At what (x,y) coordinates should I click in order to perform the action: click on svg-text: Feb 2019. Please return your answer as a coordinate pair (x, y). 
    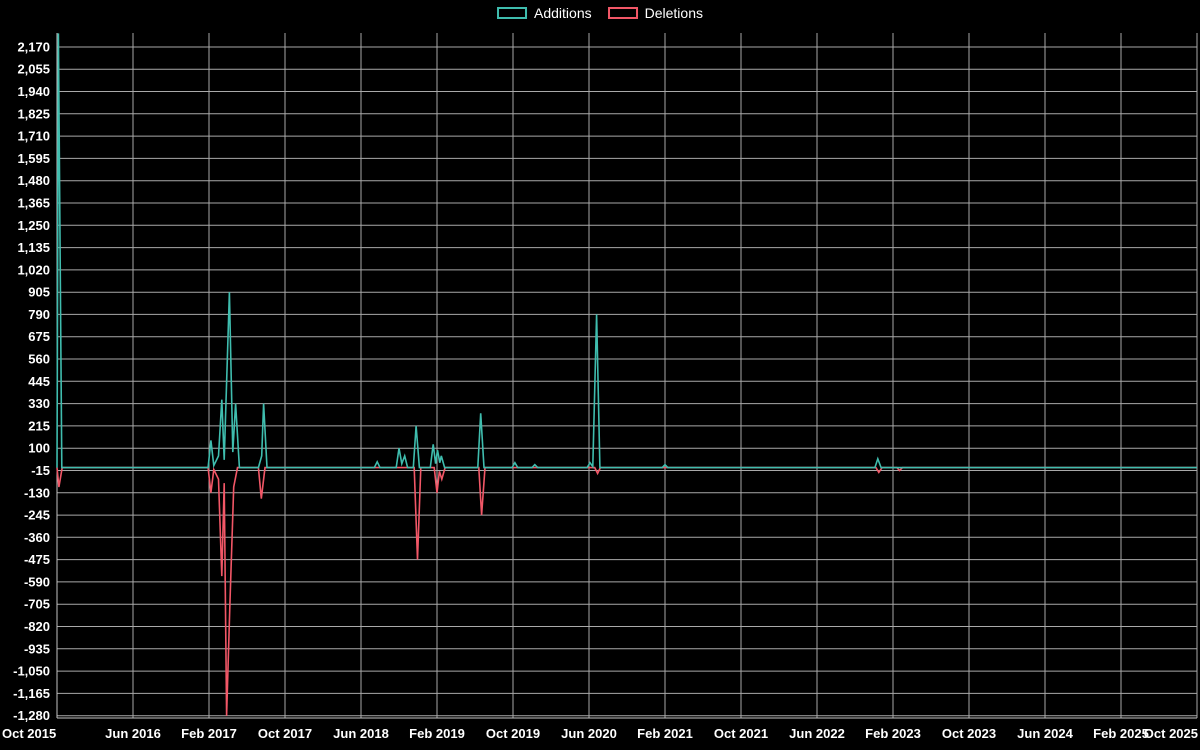
    Looking at the image, I should click on (437, 733).